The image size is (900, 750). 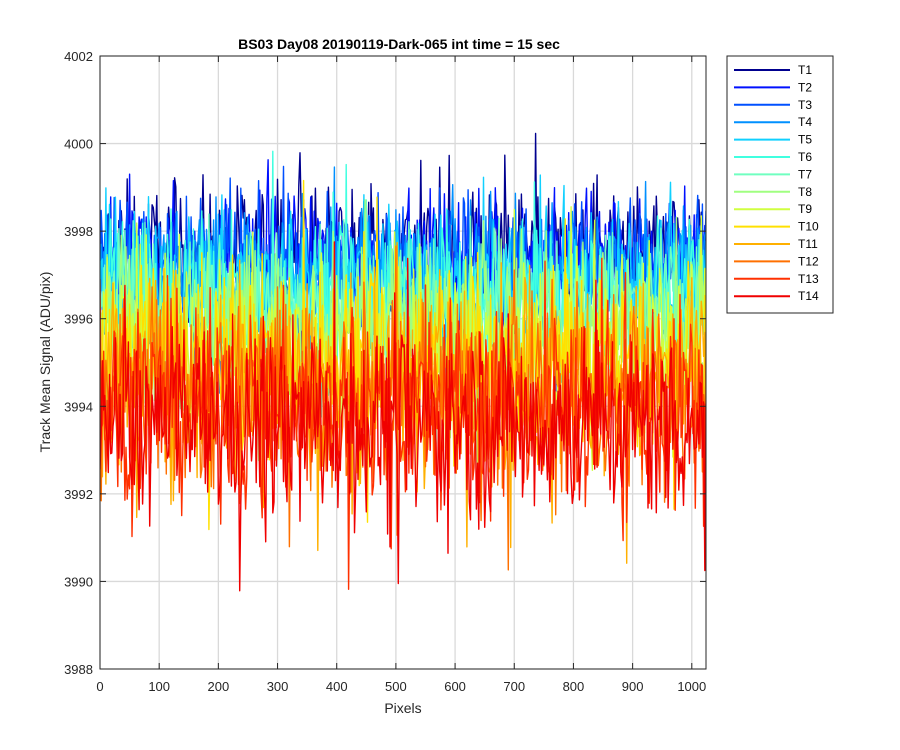 I want to click on x-tick-label: 900, so click(x=633, y=686).